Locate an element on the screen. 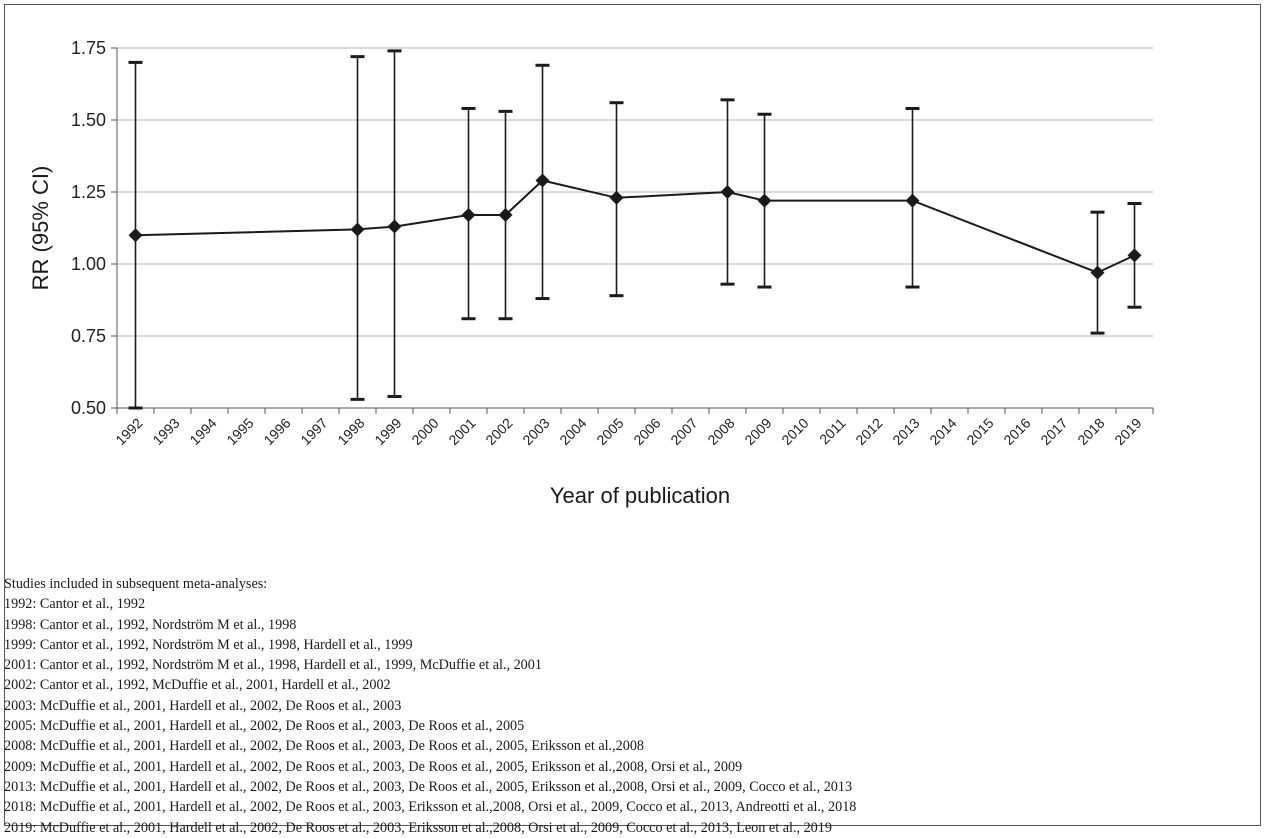  x-tick-label: 2004 is located at coordinates (572, 431).